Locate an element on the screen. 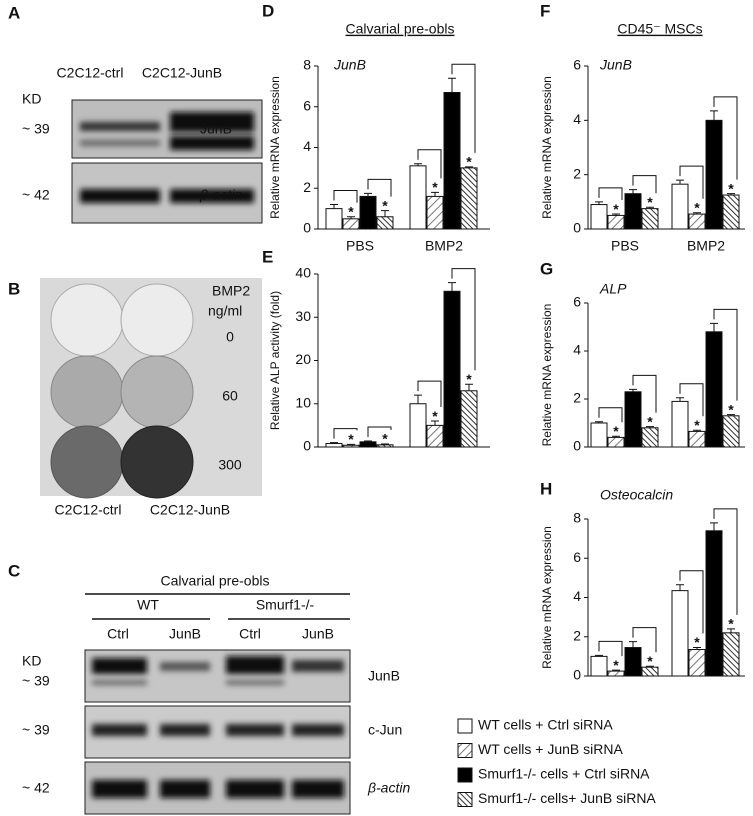 This screenshot has width=753, height=816. blot is located at coordinates (217, 676).